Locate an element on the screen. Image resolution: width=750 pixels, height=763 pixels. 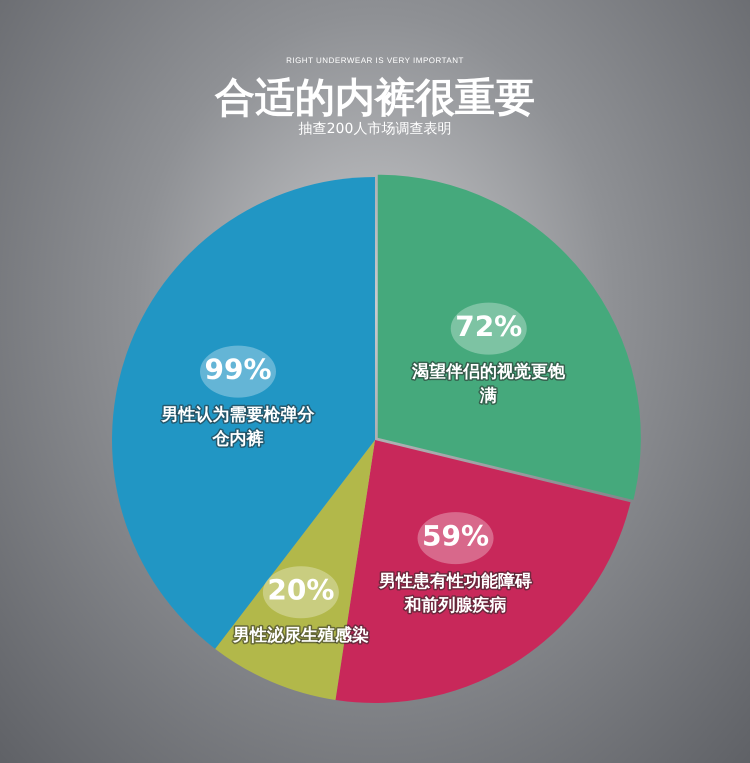
slice-label: 男性患有性功能障碍和前列腺疾病 is located at coordinates (455, 594).